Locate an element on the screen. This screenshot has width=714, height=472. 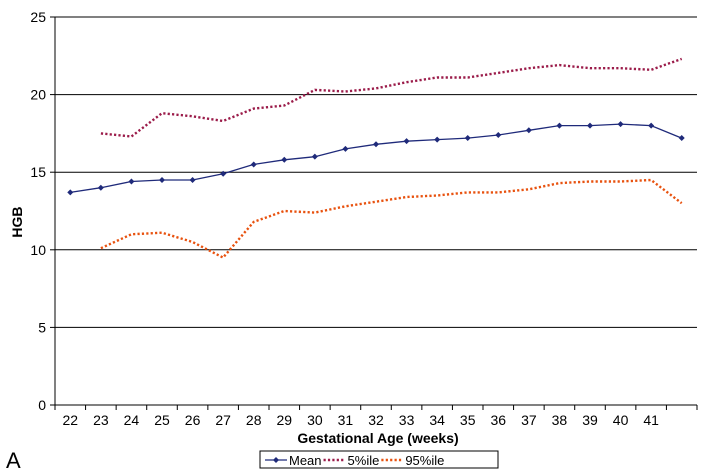
x-tick-label: 25 is located at coordinates (162, 420).